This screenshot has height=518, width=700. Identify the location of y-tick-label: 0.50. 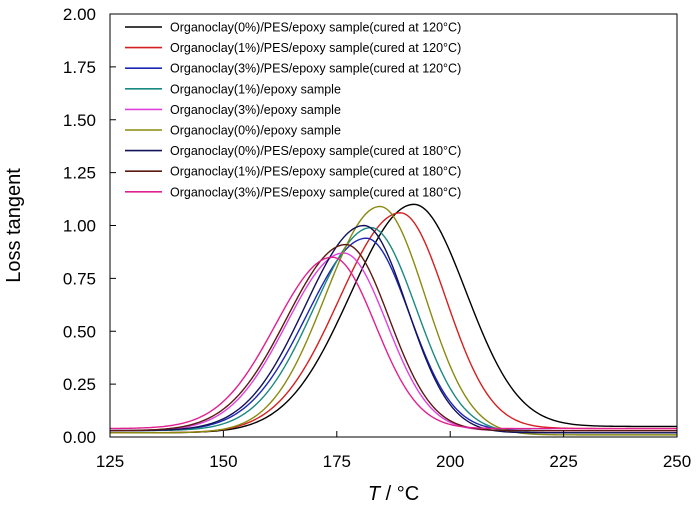
(79, 331).